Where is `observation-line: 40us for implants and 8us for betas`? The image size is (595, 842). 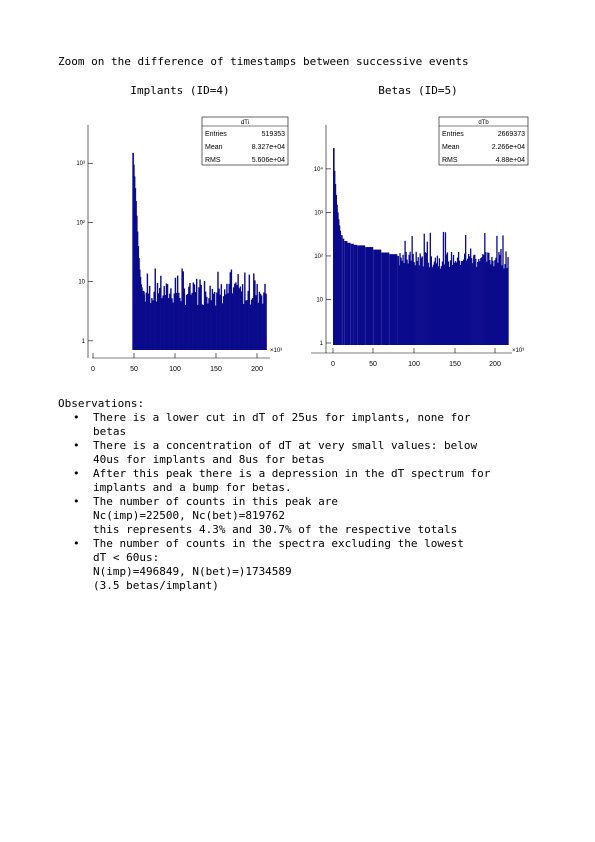
observation-line: 40us for implants and 8us for betas is located at coordinates (209, 459).